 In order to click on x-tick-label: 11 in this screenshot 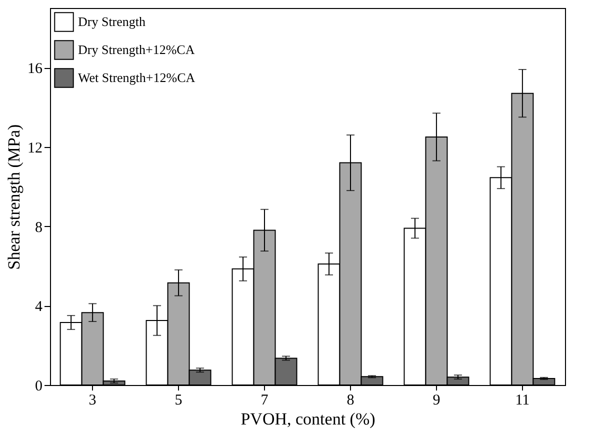, I will do `click(522, 400)`.